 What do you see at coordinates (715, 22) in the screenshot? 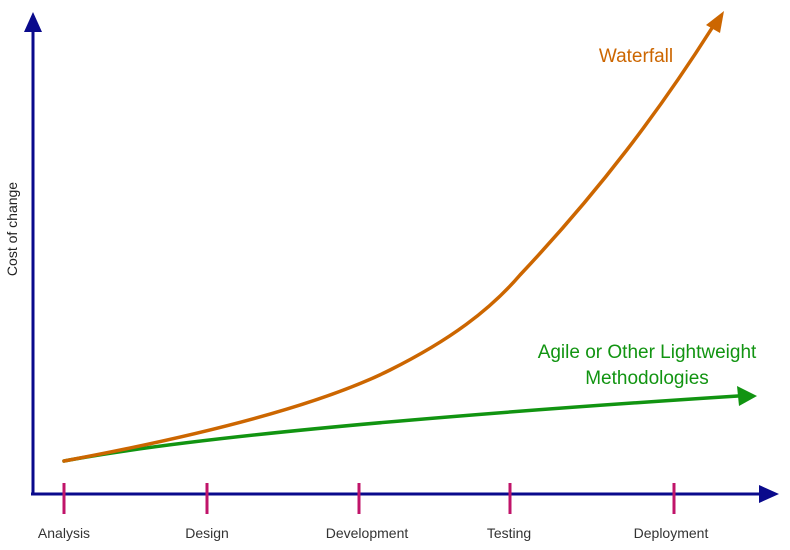
I see `waterfall-arrowhead` at bounding box center [715, 22].